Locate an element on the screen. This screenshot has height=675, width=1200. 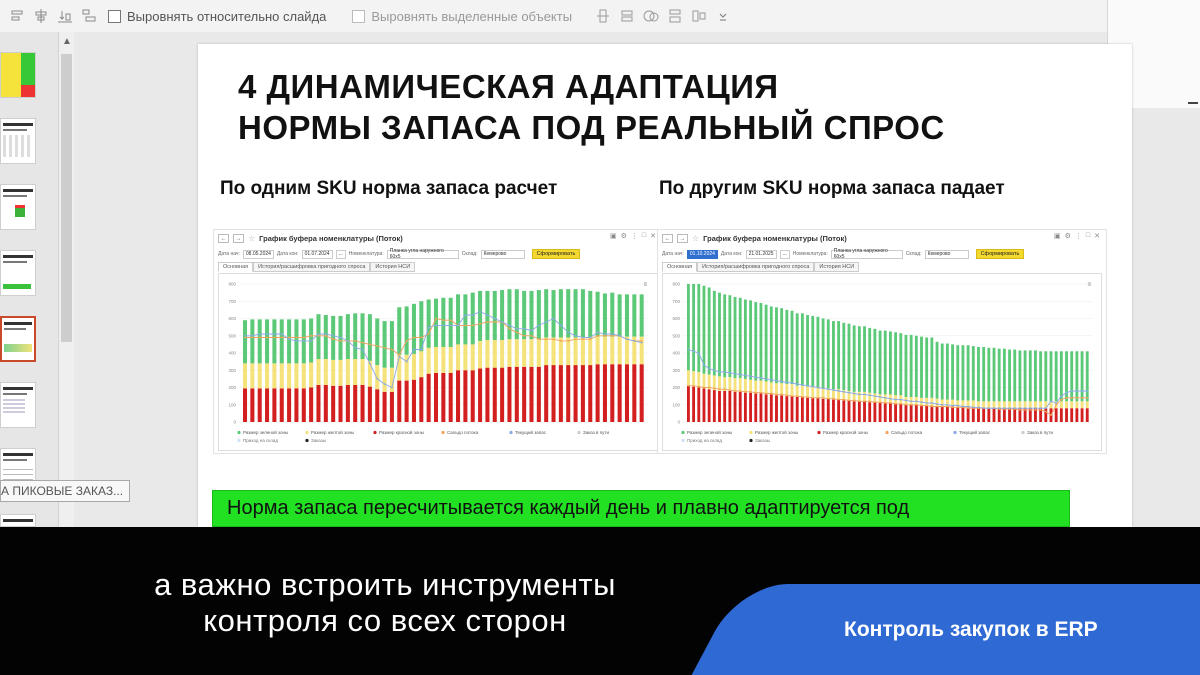
thumbnails-scrollbar: ▲ is located at coordinates (66, 279).